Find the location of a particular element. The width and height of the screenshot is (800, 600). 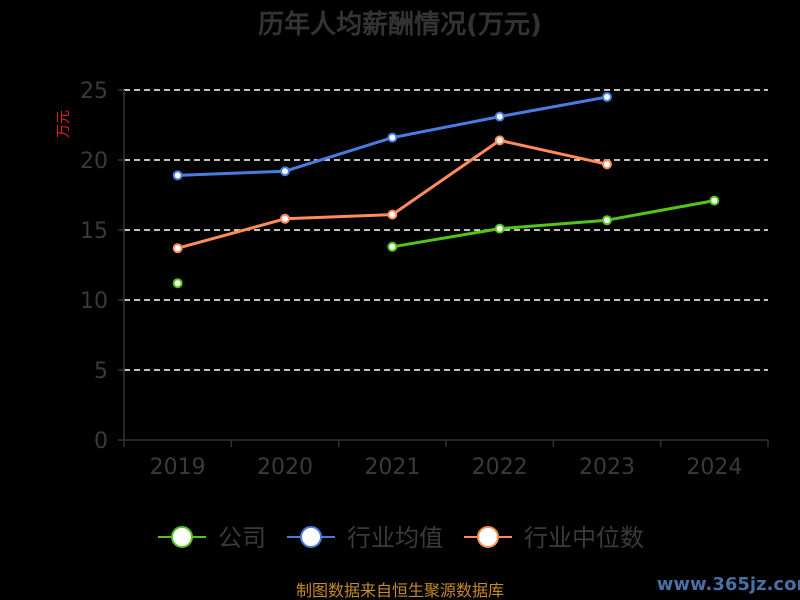

x-tick-label: 2023 is located at coordinates (607, 467).